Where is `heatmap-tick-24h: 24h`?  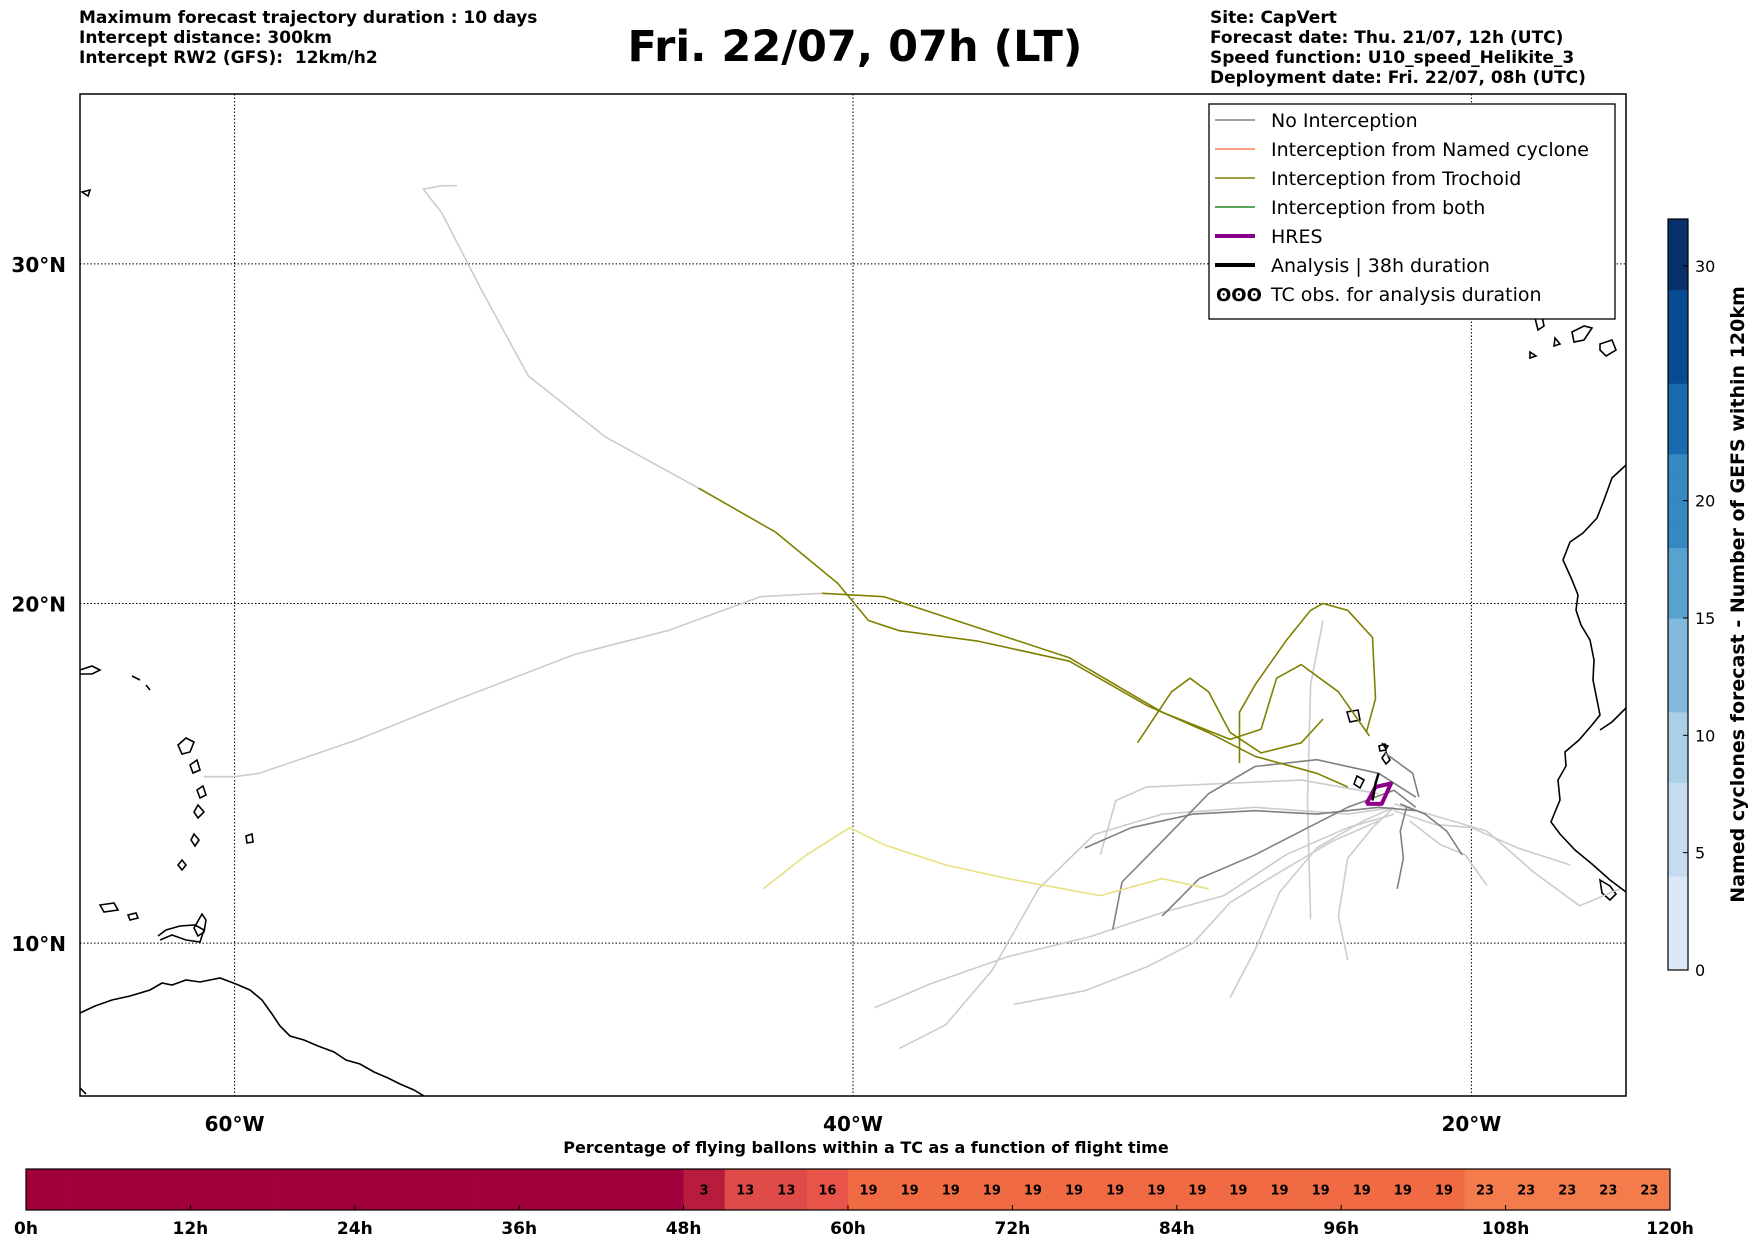
heatmap-tick-24h: 24h is located at coordinates (355, 1229).